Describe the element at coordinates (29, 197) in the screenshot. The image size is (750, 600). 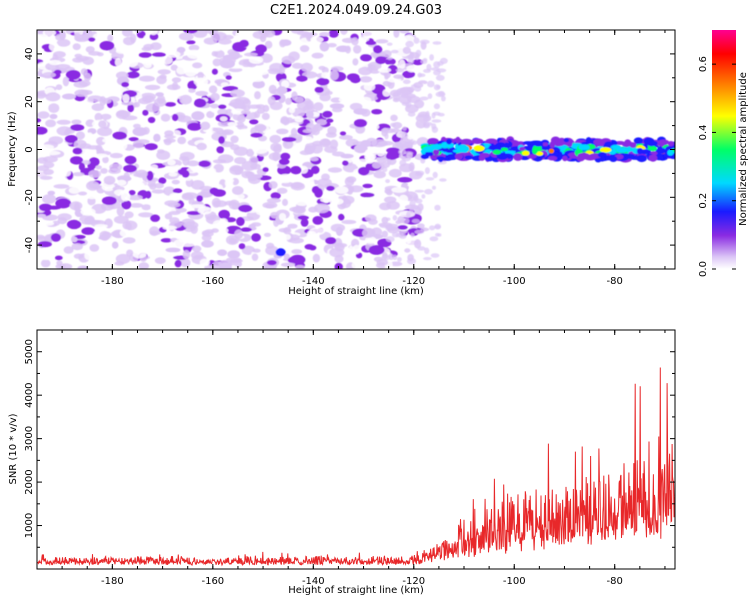
I see `y-tick-label: -20` at that location.